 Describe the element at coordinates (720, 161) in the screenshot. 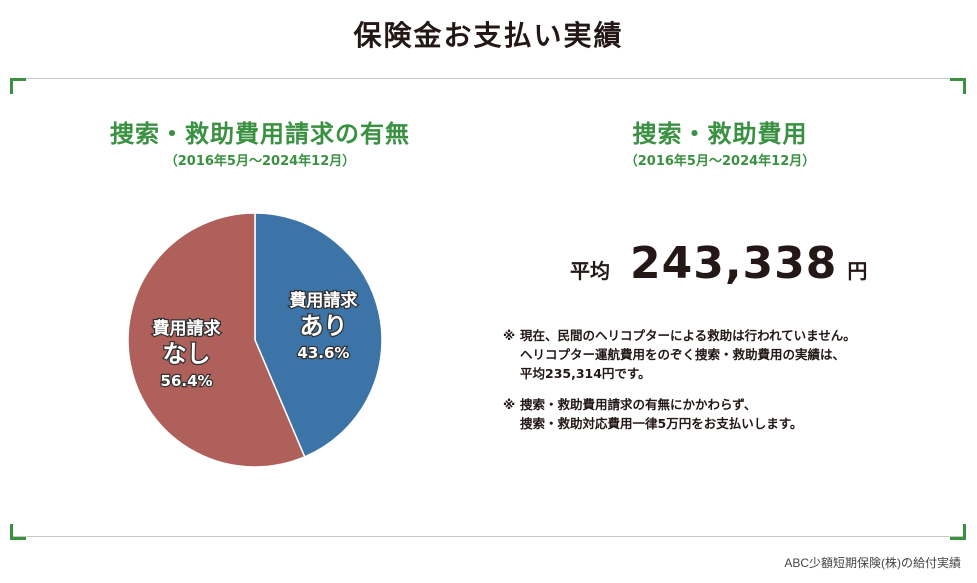

I see `right-section-period: （2016年5月～2024年12月）` at that location.